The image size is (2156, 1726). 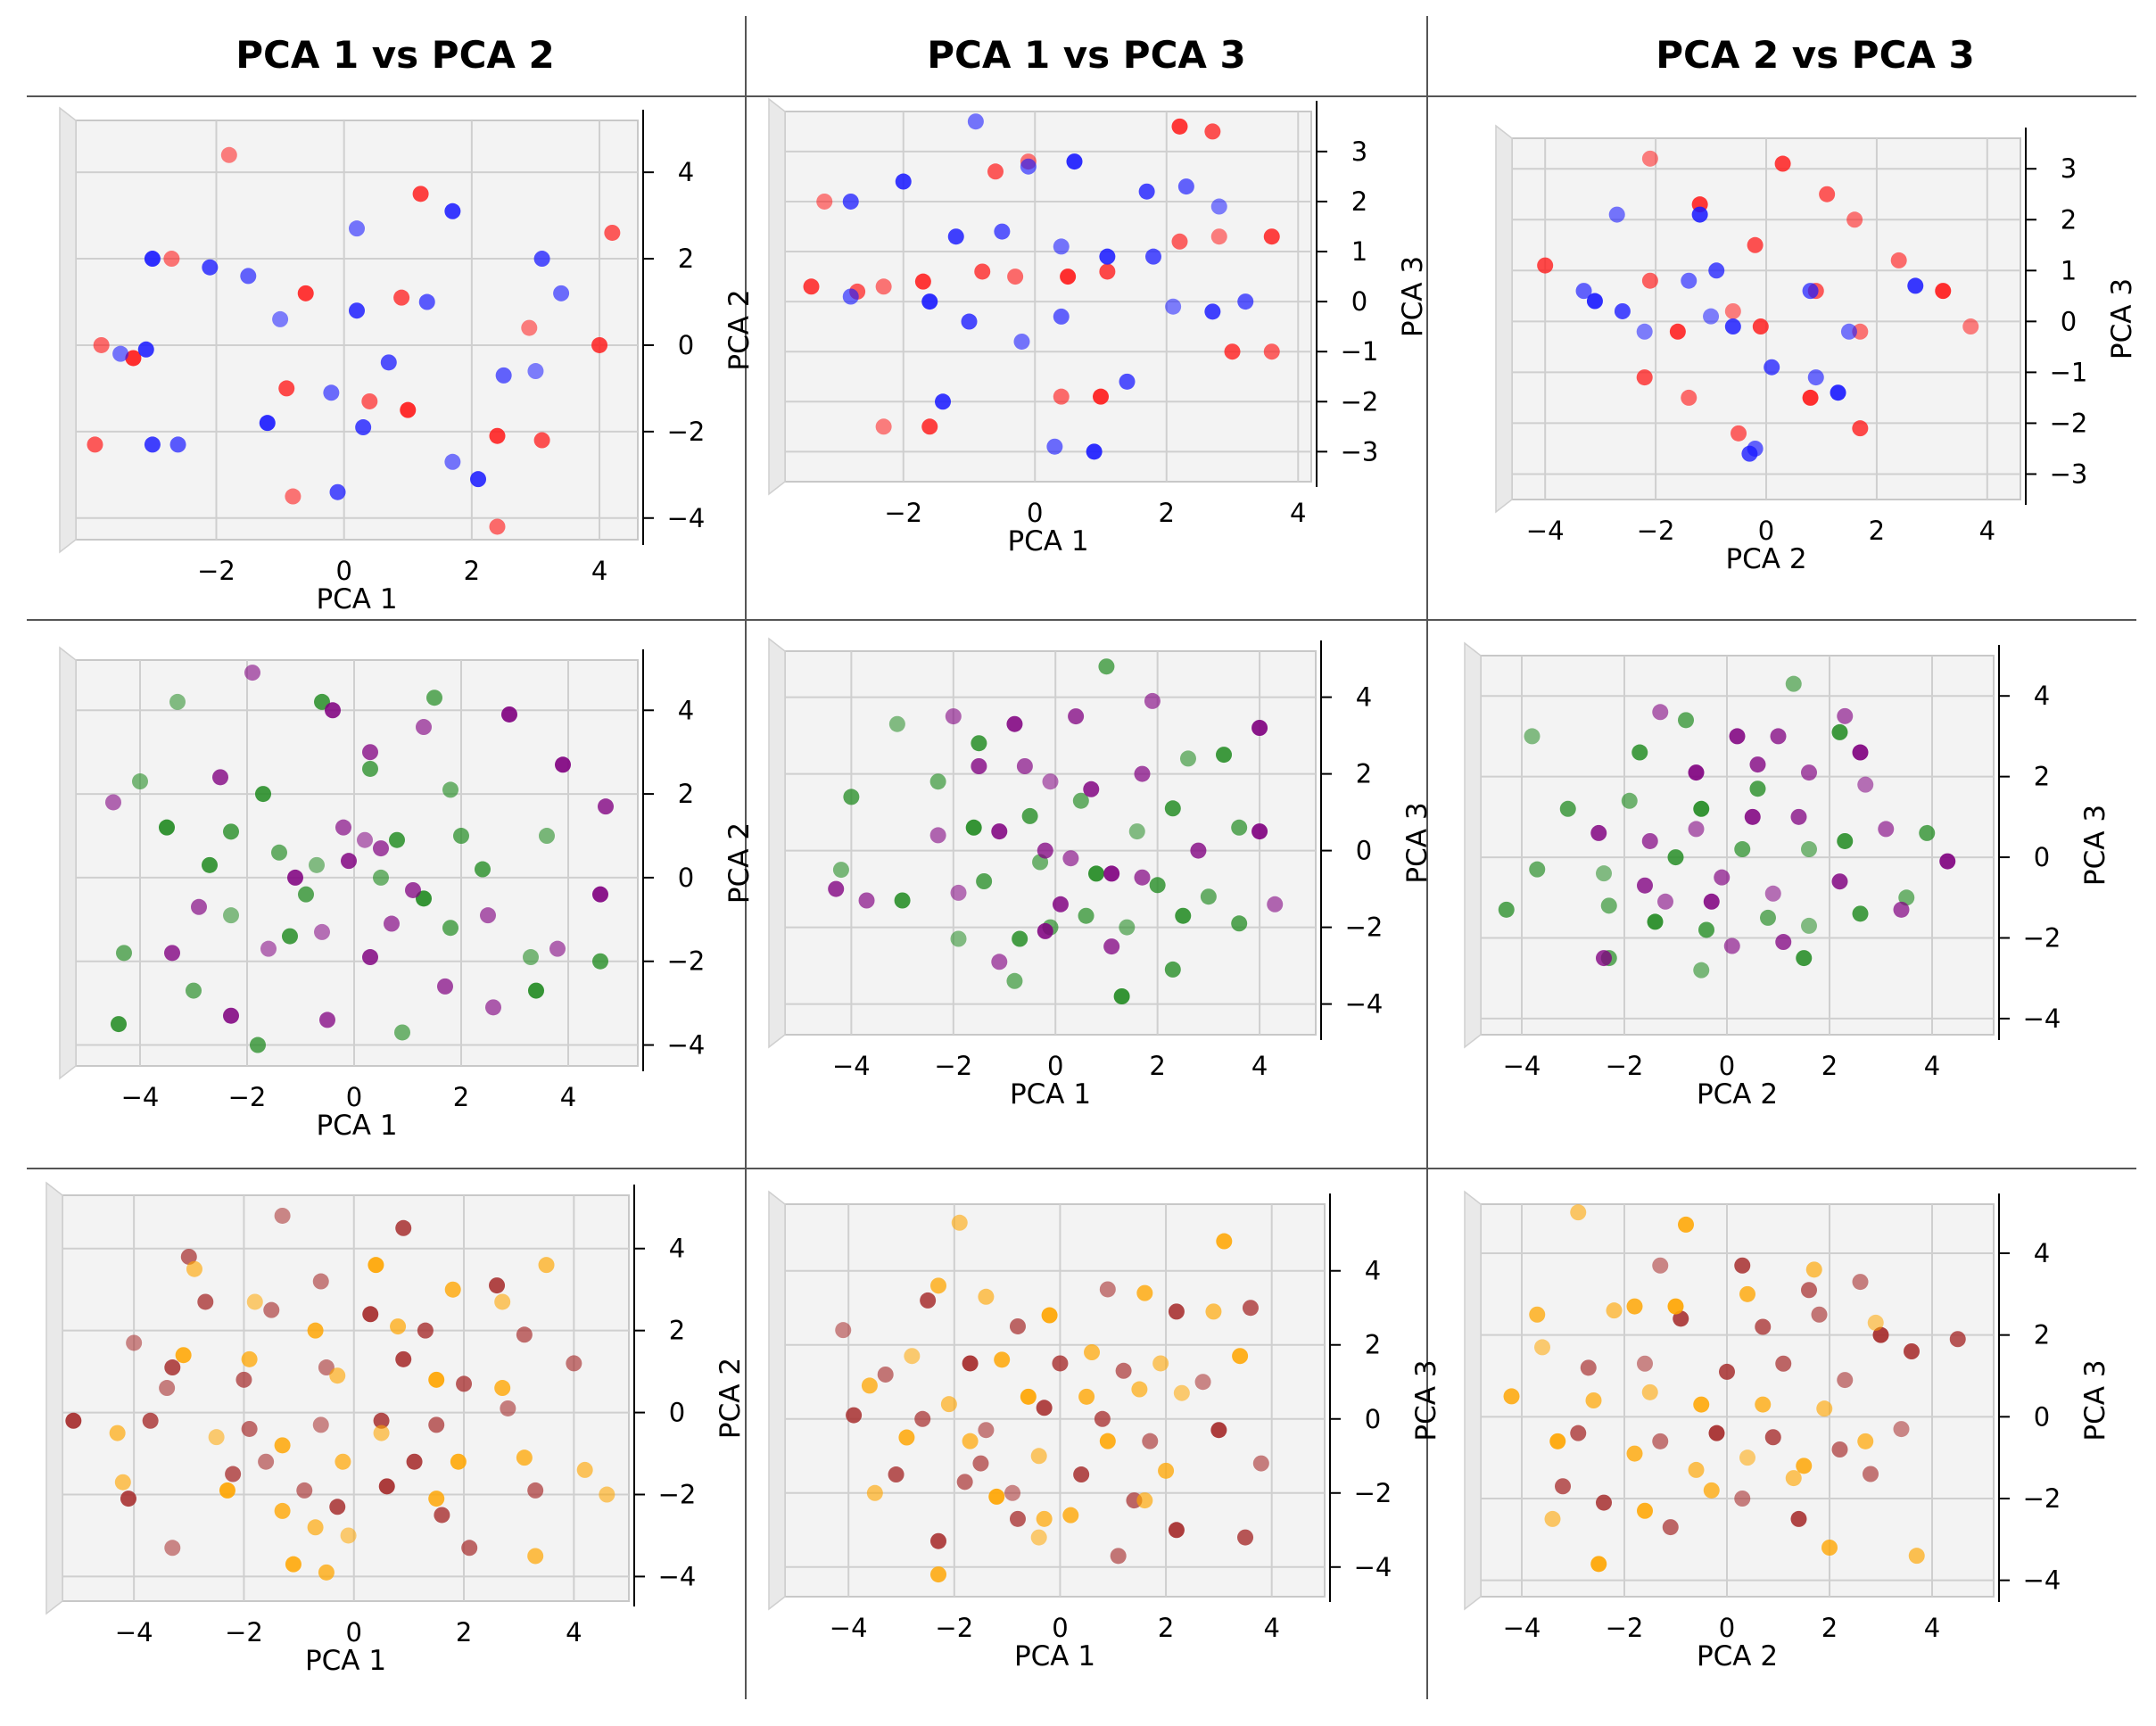 I want to click on y-tick-label: 2, so click(x=686, y=794).